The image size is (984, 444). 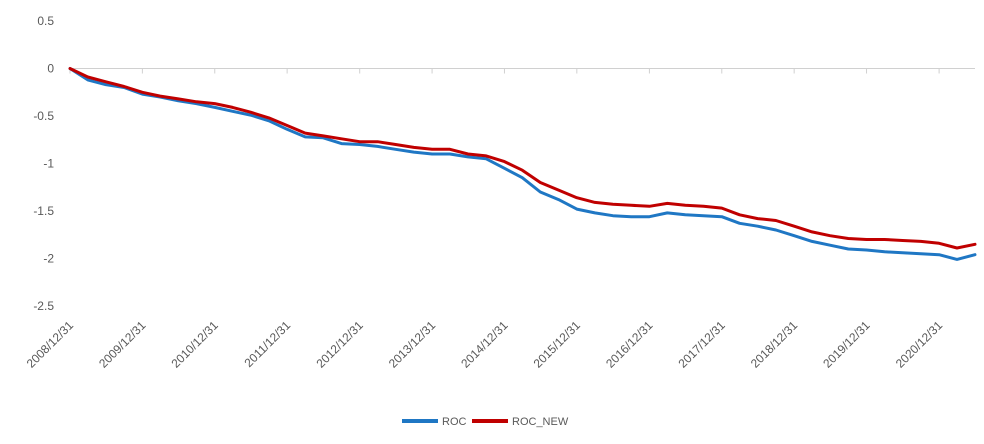 What do you see at coordinates (43, 211) in the screenshot?
I see `y-tick-label: -1.5` at bounding box center [43, 211].